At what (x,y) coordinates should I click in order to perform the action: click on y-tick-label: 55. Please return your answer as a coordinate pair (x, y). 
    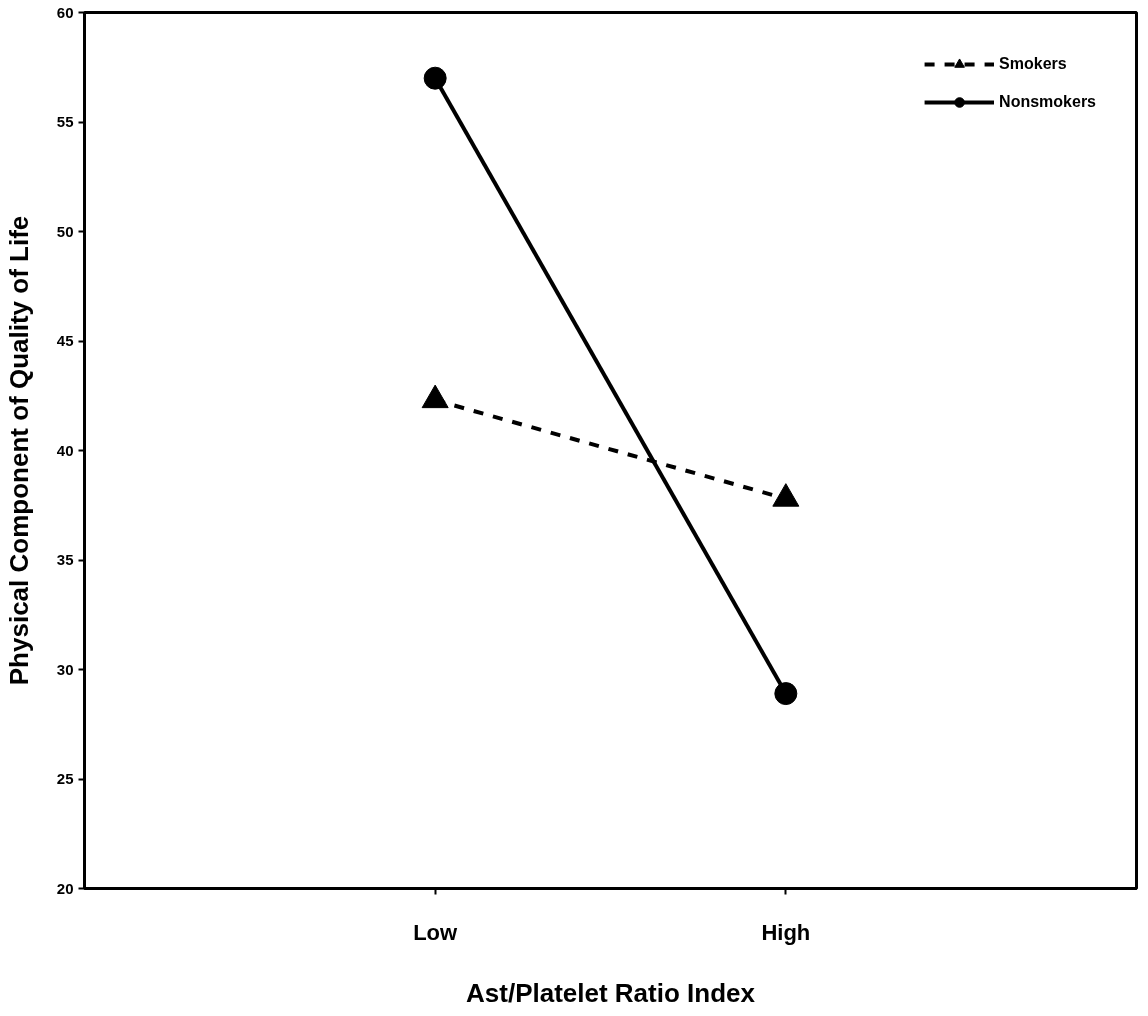
    Looking at the image, I should click on (65, 121).